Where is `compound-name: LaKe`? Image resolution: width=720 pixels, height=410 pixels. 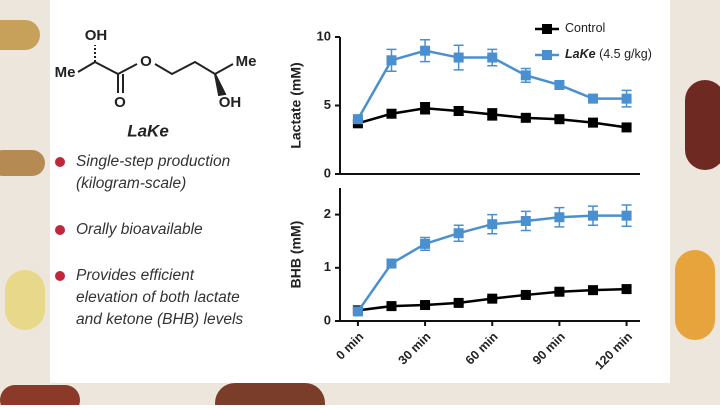
compound-name: LaKe is located at coordinates (148, 130).